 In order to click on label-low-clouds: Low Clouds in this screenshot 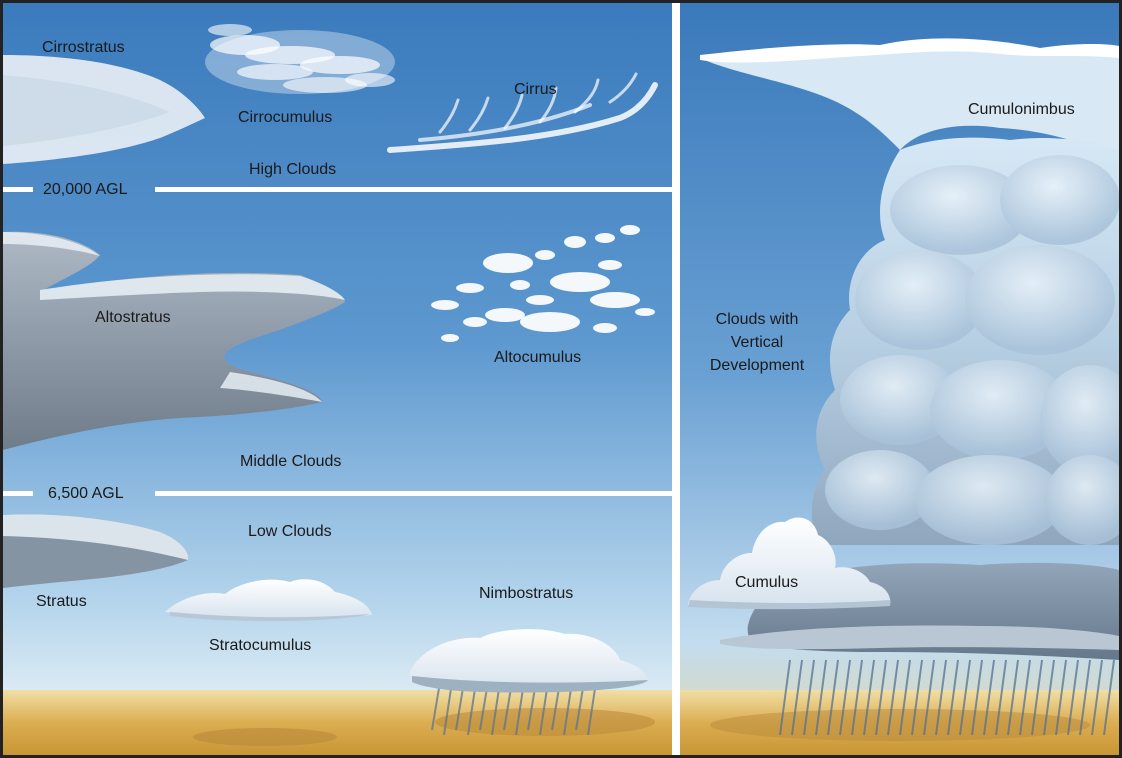, I will do `click(290, 531)`.